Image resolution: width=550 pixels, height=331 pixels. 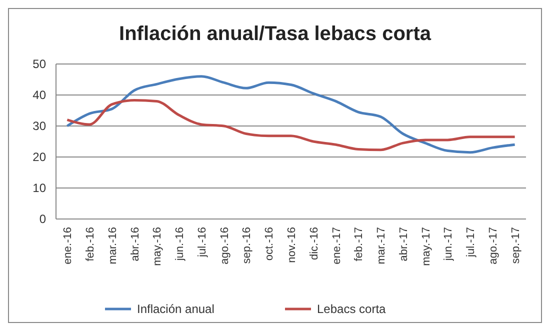 What do you see at coordinates (351, 309) in the screenshot?
I see `legend-label: Lebacs corta` at bounding box center [351, 309].